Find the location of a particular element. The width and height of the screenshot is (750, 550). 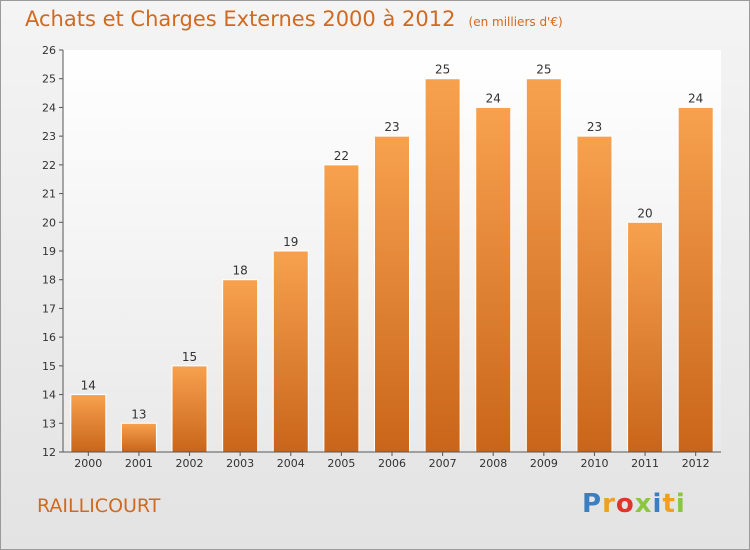

x-tick-label: 2011 is located at coordinates (645, 463).